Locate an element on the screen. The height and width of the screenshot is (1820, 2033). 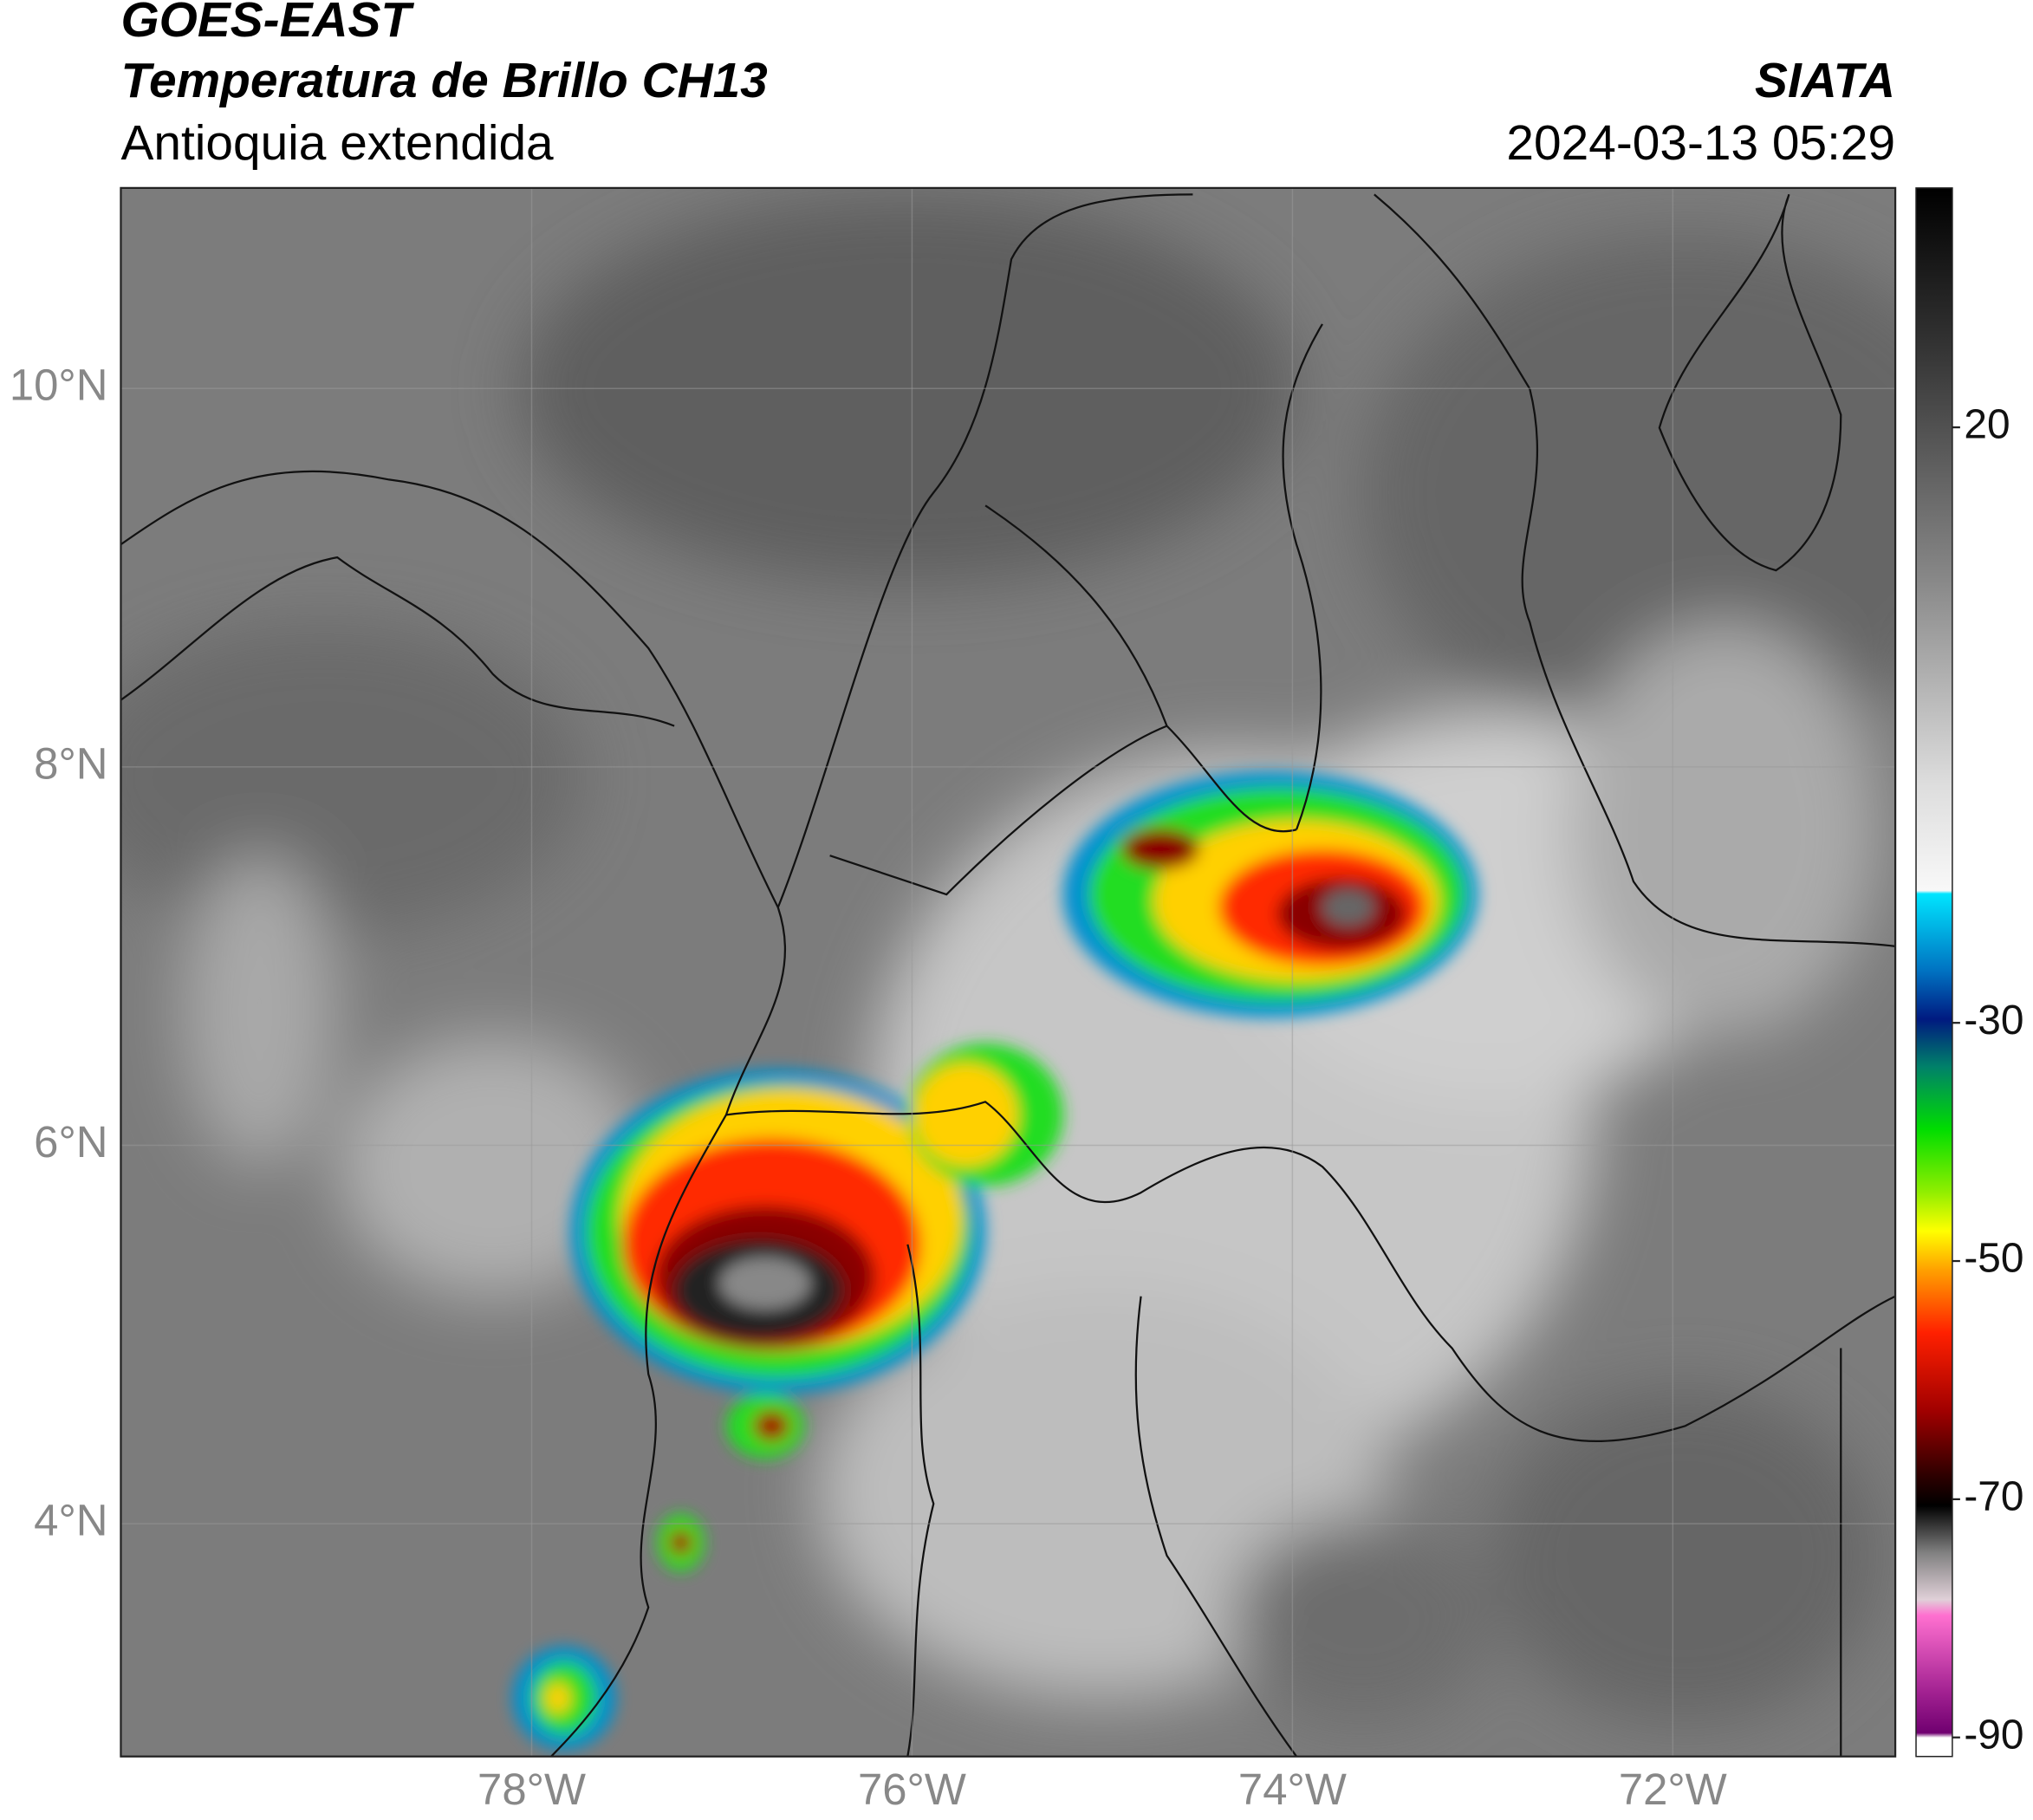
satellite: GOES-EAST is located at coordinates (267, 24).